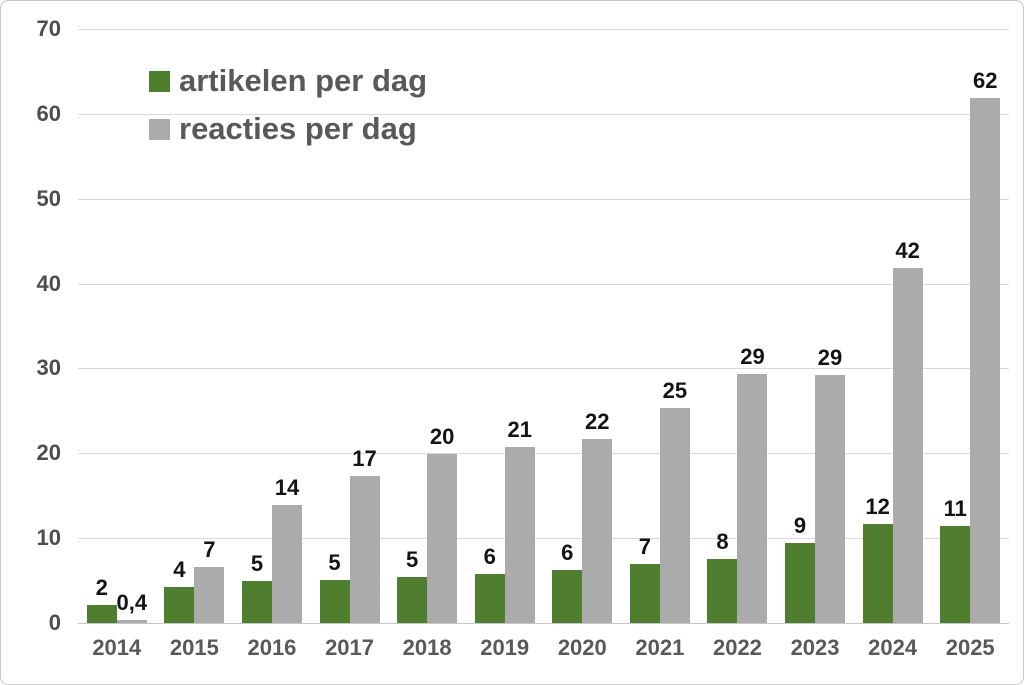 The width and height of the screenshot is (1024, 685). Describe the element at coordinates (272, 647) in the screenshot. I see `x-axis-tick-2016: 2016` at that location.